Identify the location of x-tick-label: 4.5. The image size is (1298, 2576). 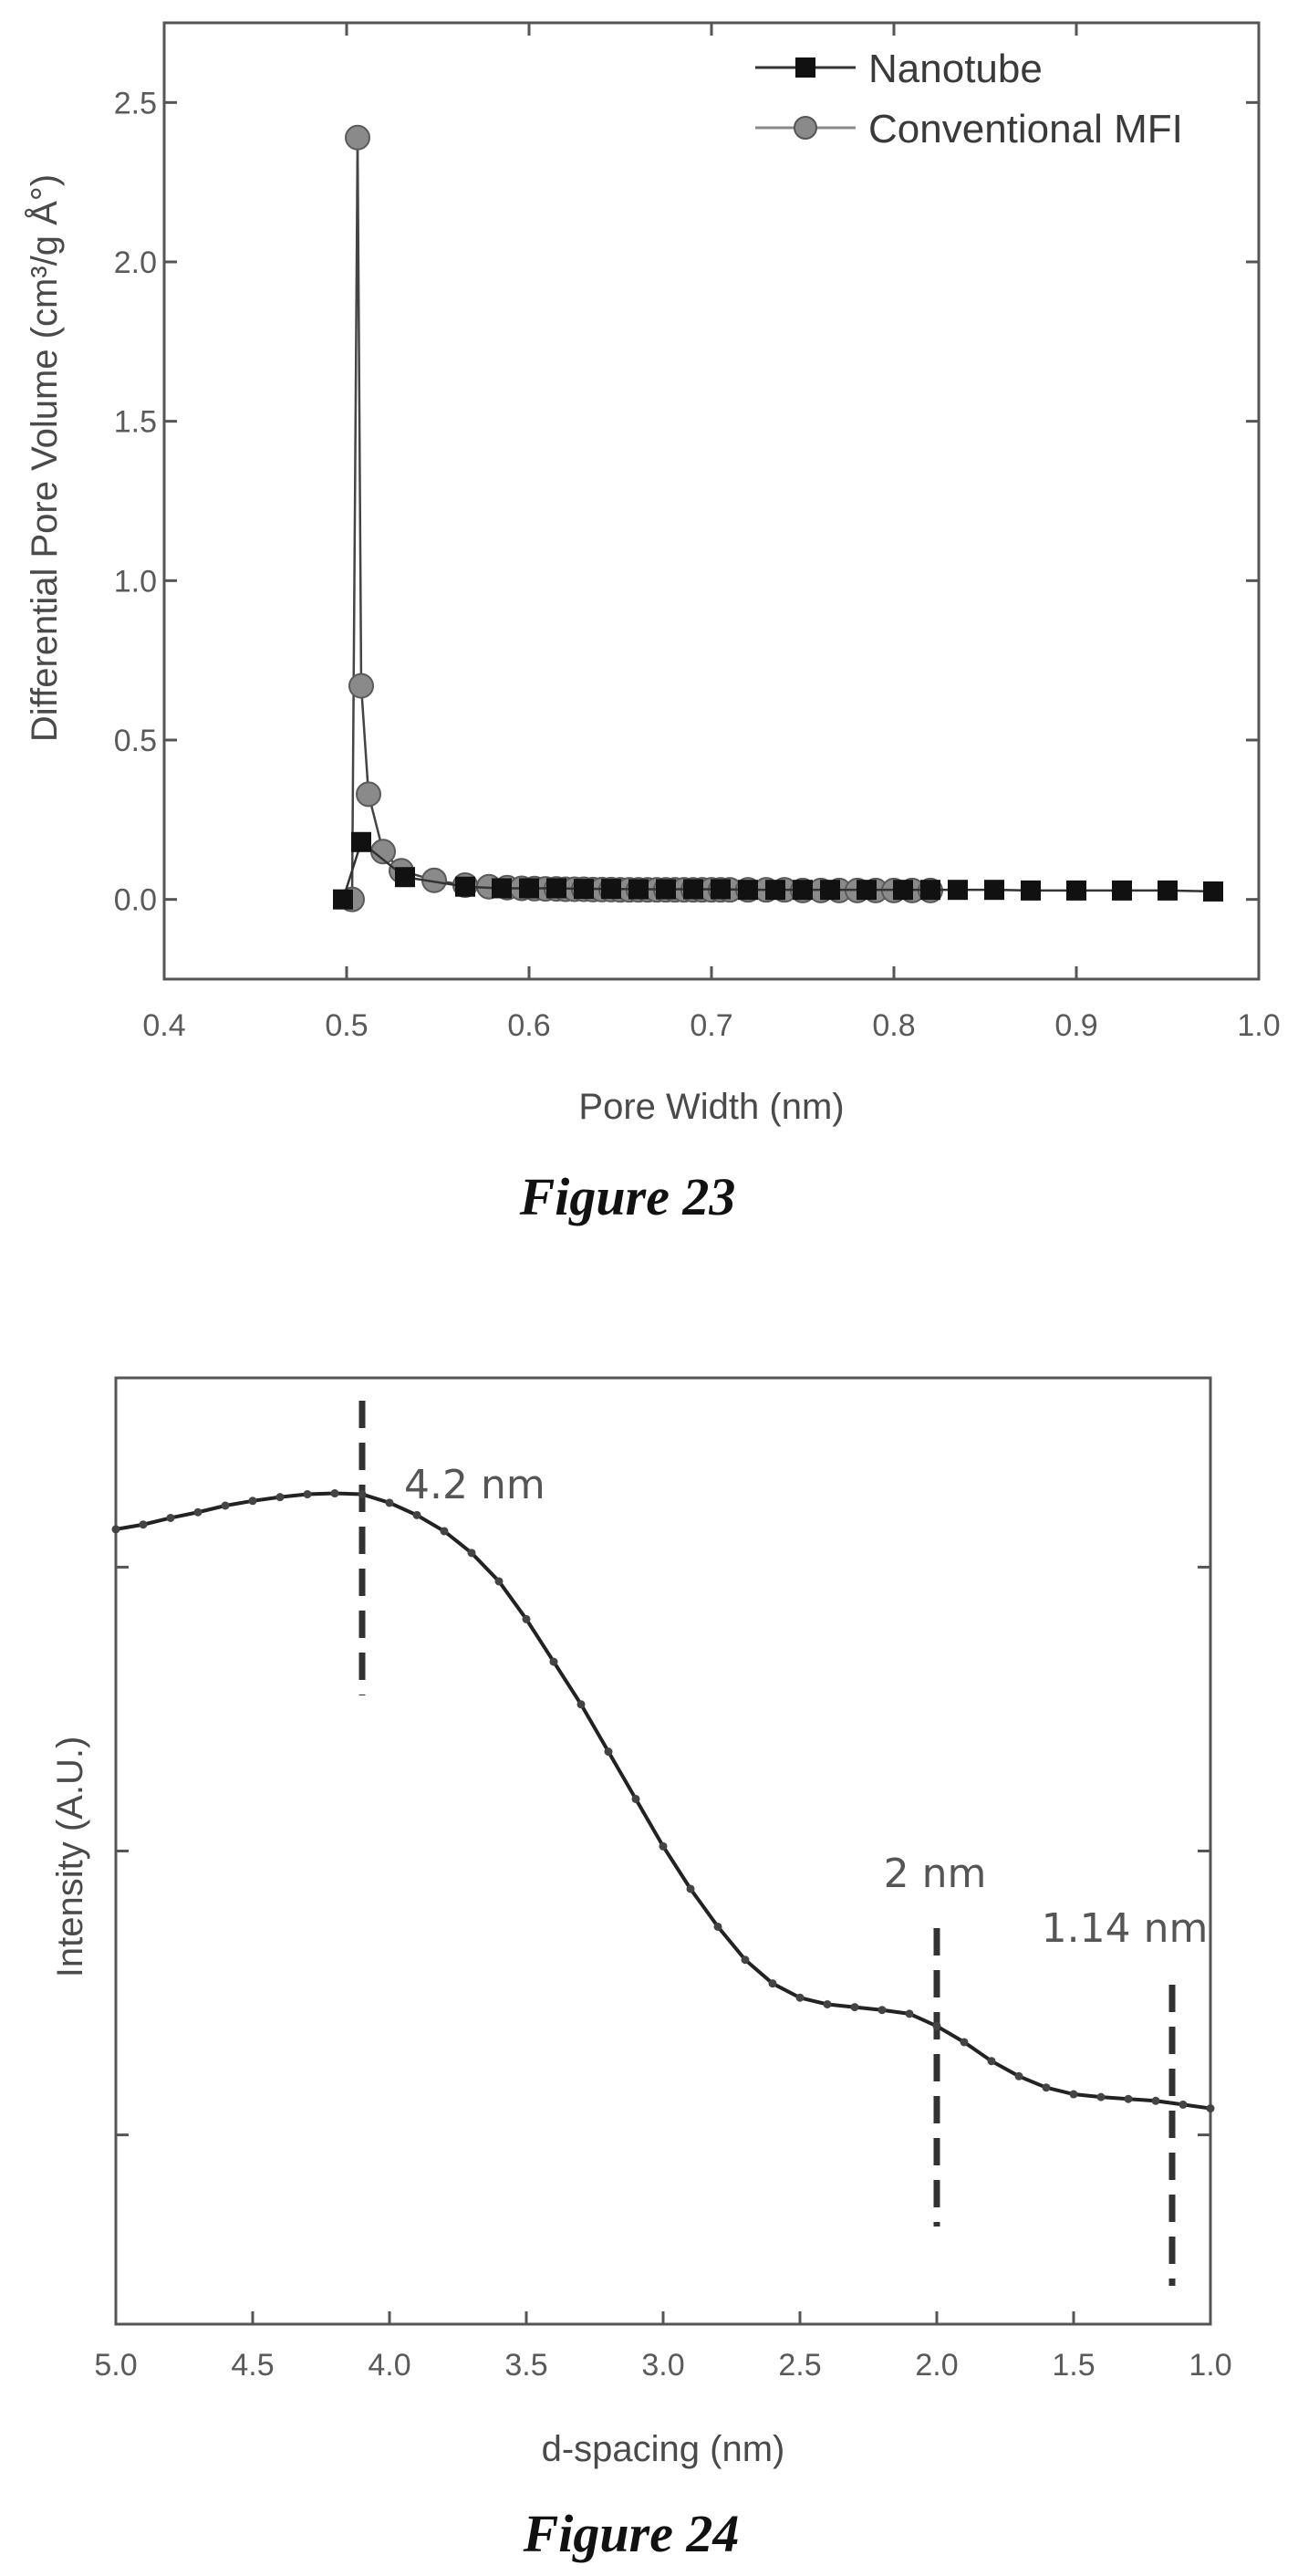
(252, 2365).